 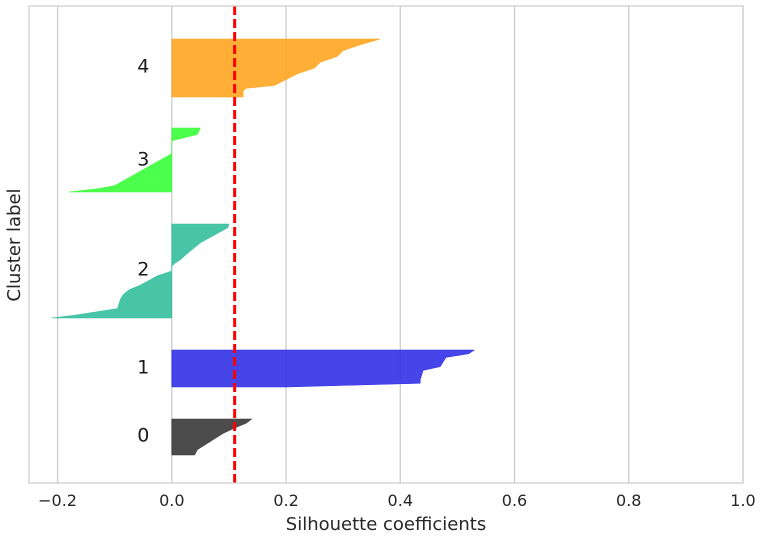 I want to click on cluster-label-1: 1, so click(x=143, y=368).